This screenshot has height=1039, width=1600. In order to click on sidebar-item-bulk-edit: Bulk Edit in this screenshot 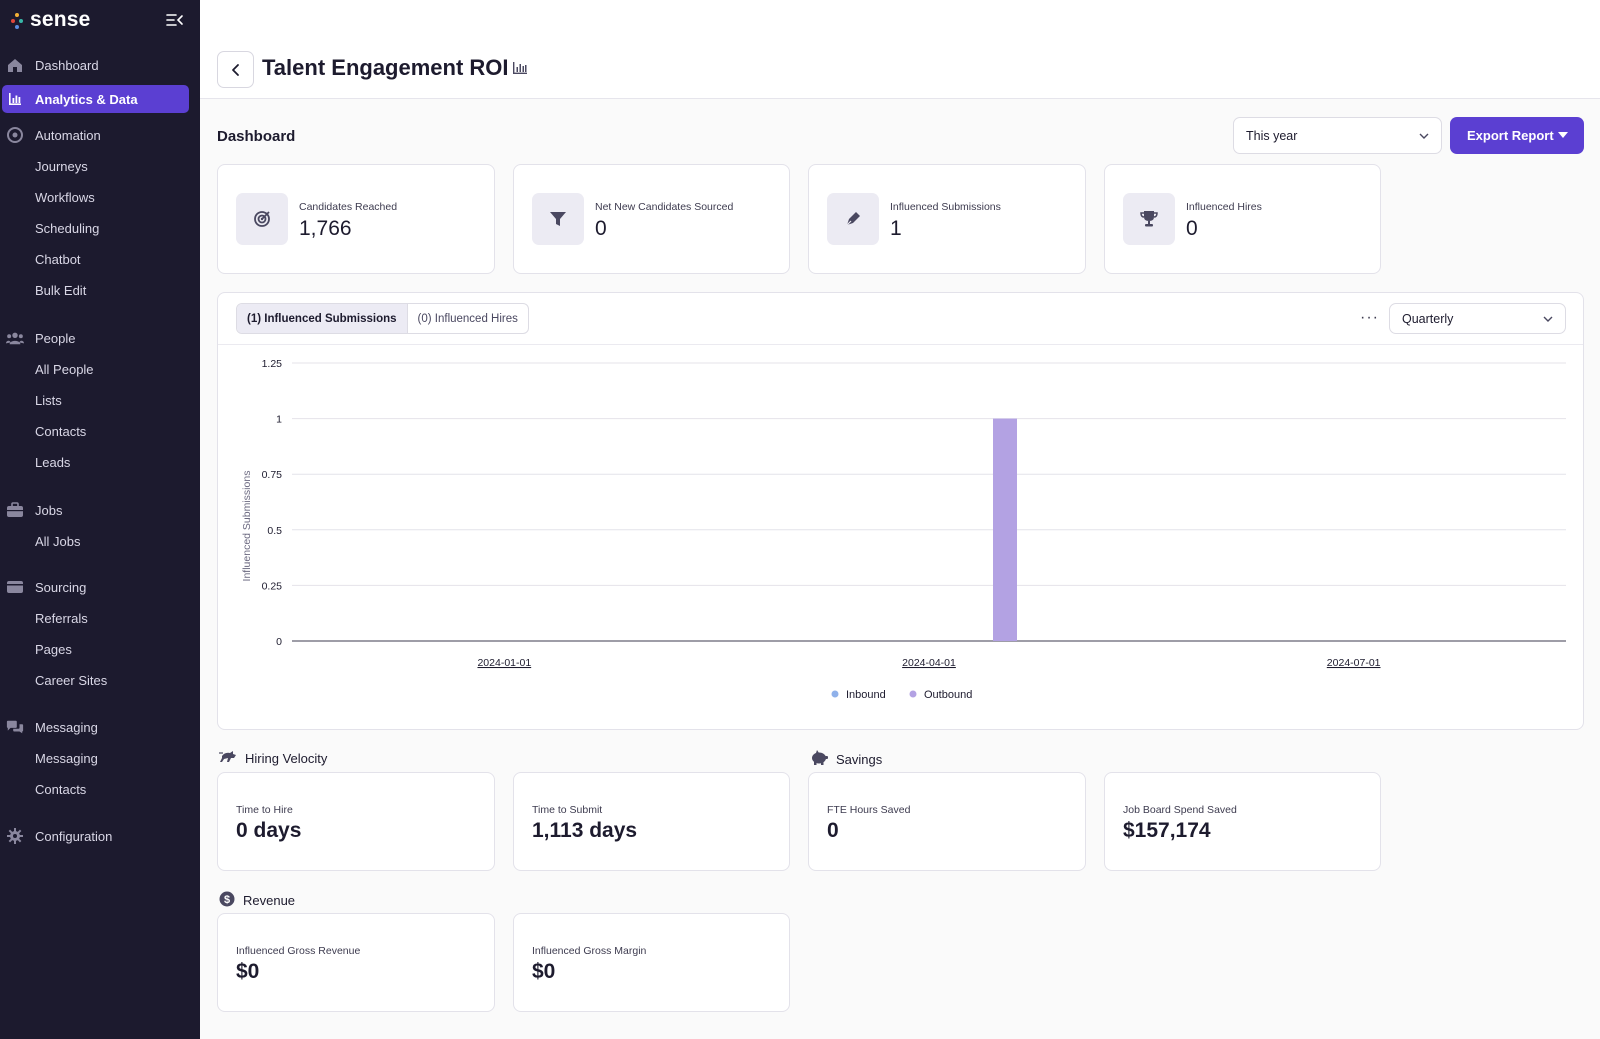, I will do `click(100, 290)`.